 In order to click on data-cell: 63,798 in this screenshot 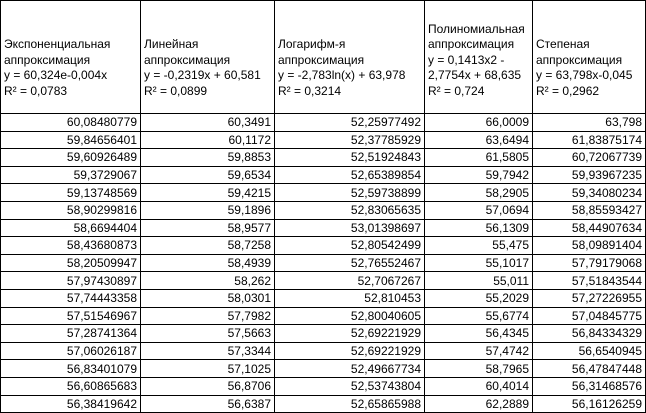, I will do `click(589, 122)`.